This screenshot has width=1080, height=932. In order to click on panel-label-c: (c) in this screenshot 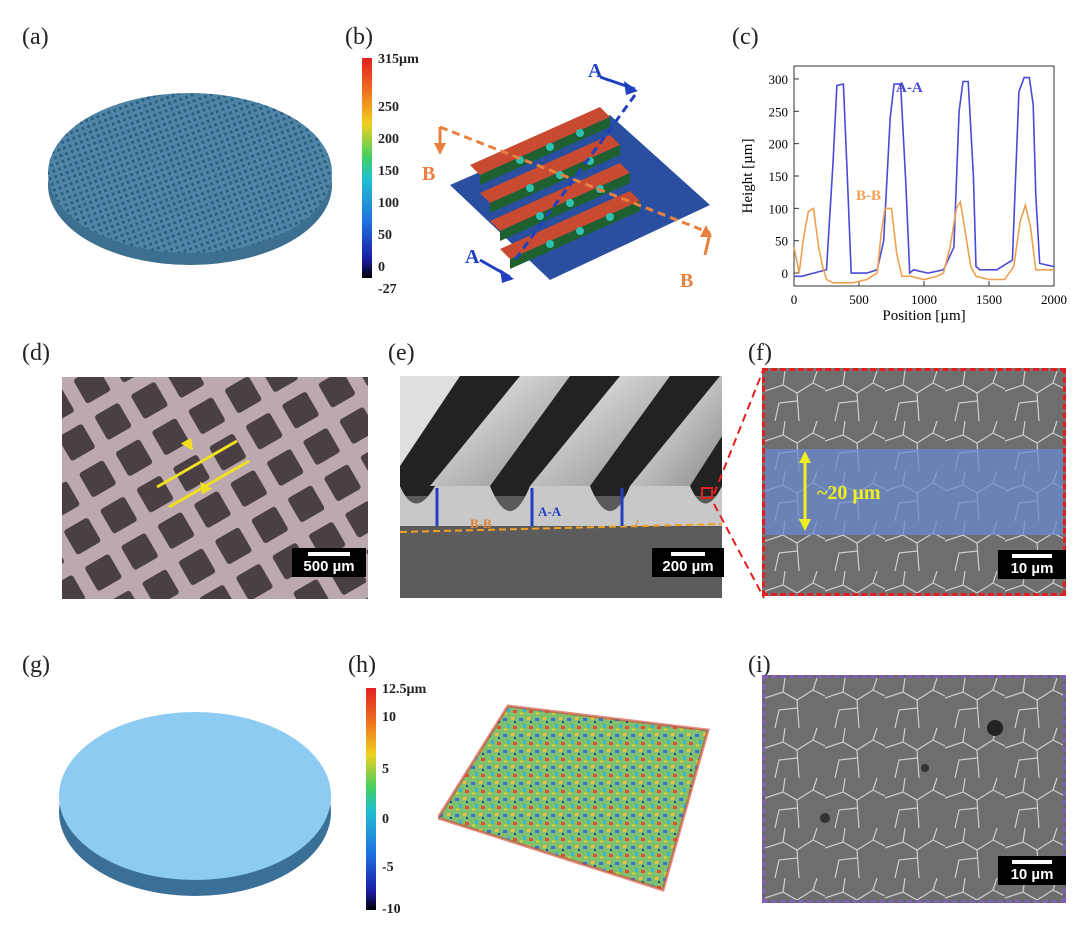, I will do `click(745, 37)`.